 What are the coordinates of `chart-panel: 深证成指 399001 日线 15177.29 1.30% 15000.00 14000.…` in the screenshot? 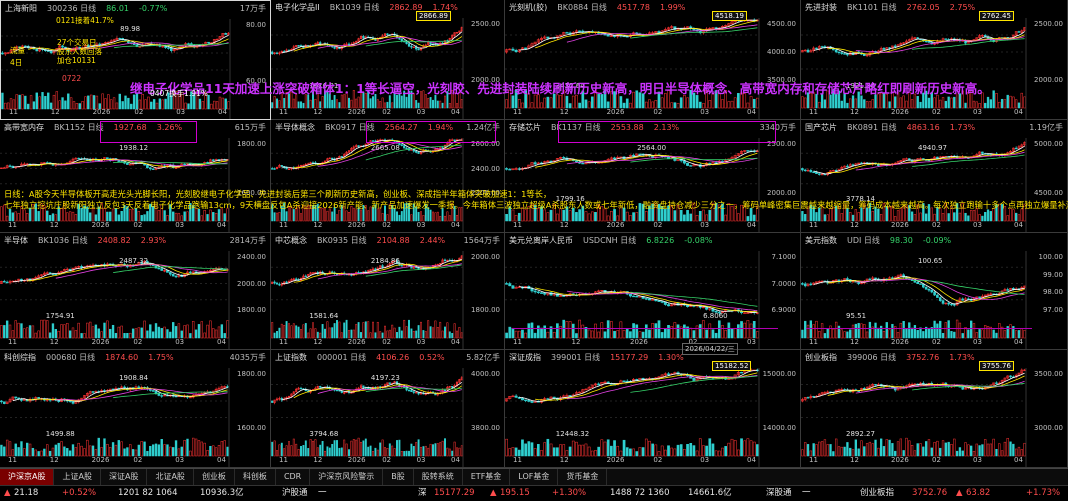 It's located at (653, 409).